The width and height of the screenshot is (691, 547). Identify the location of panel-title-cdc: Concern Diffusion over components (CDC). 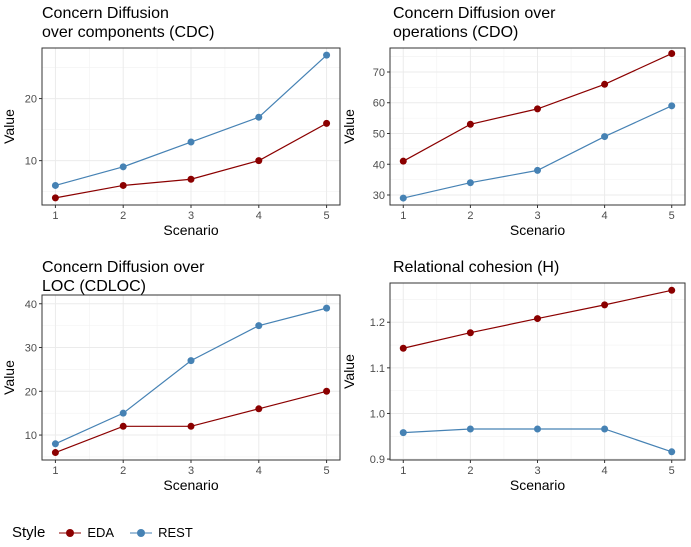
(128, 23).